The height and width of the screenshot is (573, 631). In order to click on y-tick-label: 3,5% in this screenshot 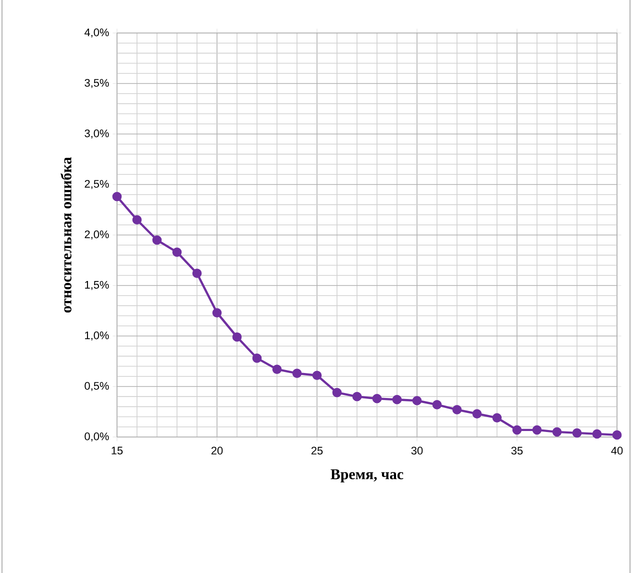, I will do `click(96, 83)`.